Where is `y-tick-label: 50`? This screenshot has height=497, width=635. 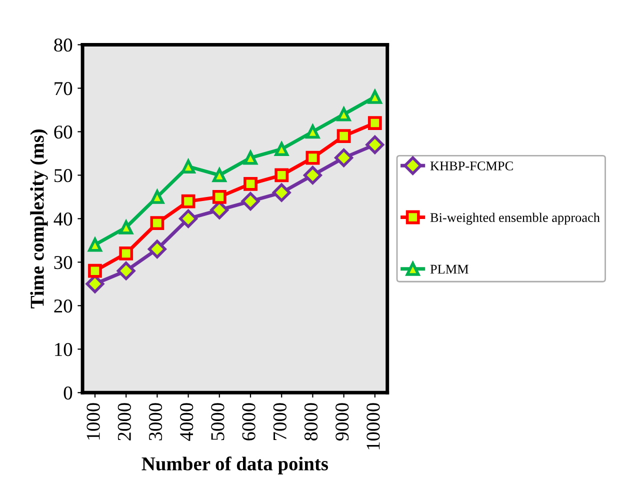 y-tick-label: 50 is located at coordinates (63, 175).